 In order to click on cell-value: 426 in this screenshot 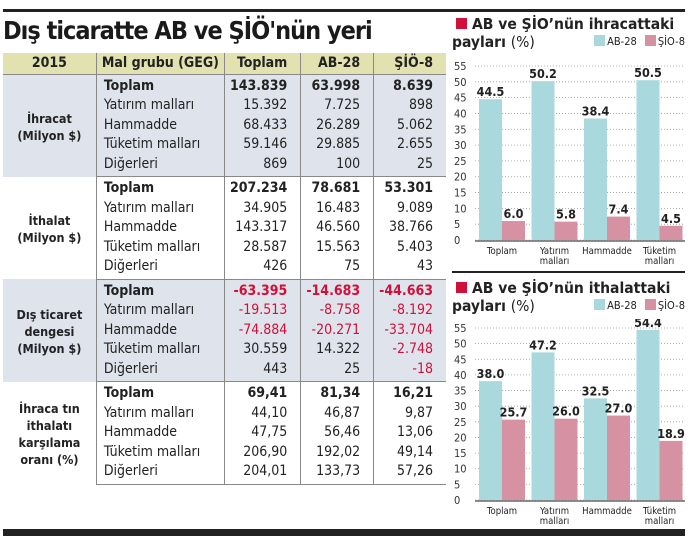, I will do `click(263, 268)`.